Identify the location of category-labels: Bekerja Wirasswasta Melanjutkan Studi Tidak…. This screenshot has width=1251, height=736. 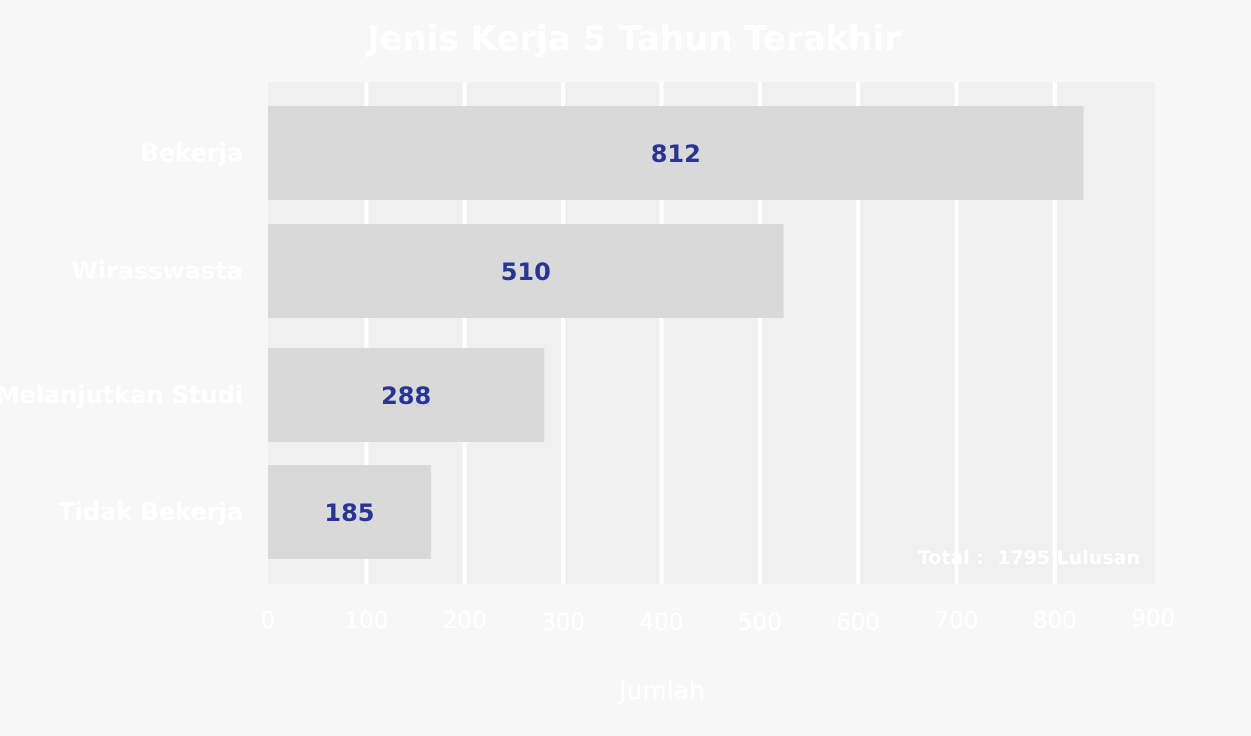
(121, 332).